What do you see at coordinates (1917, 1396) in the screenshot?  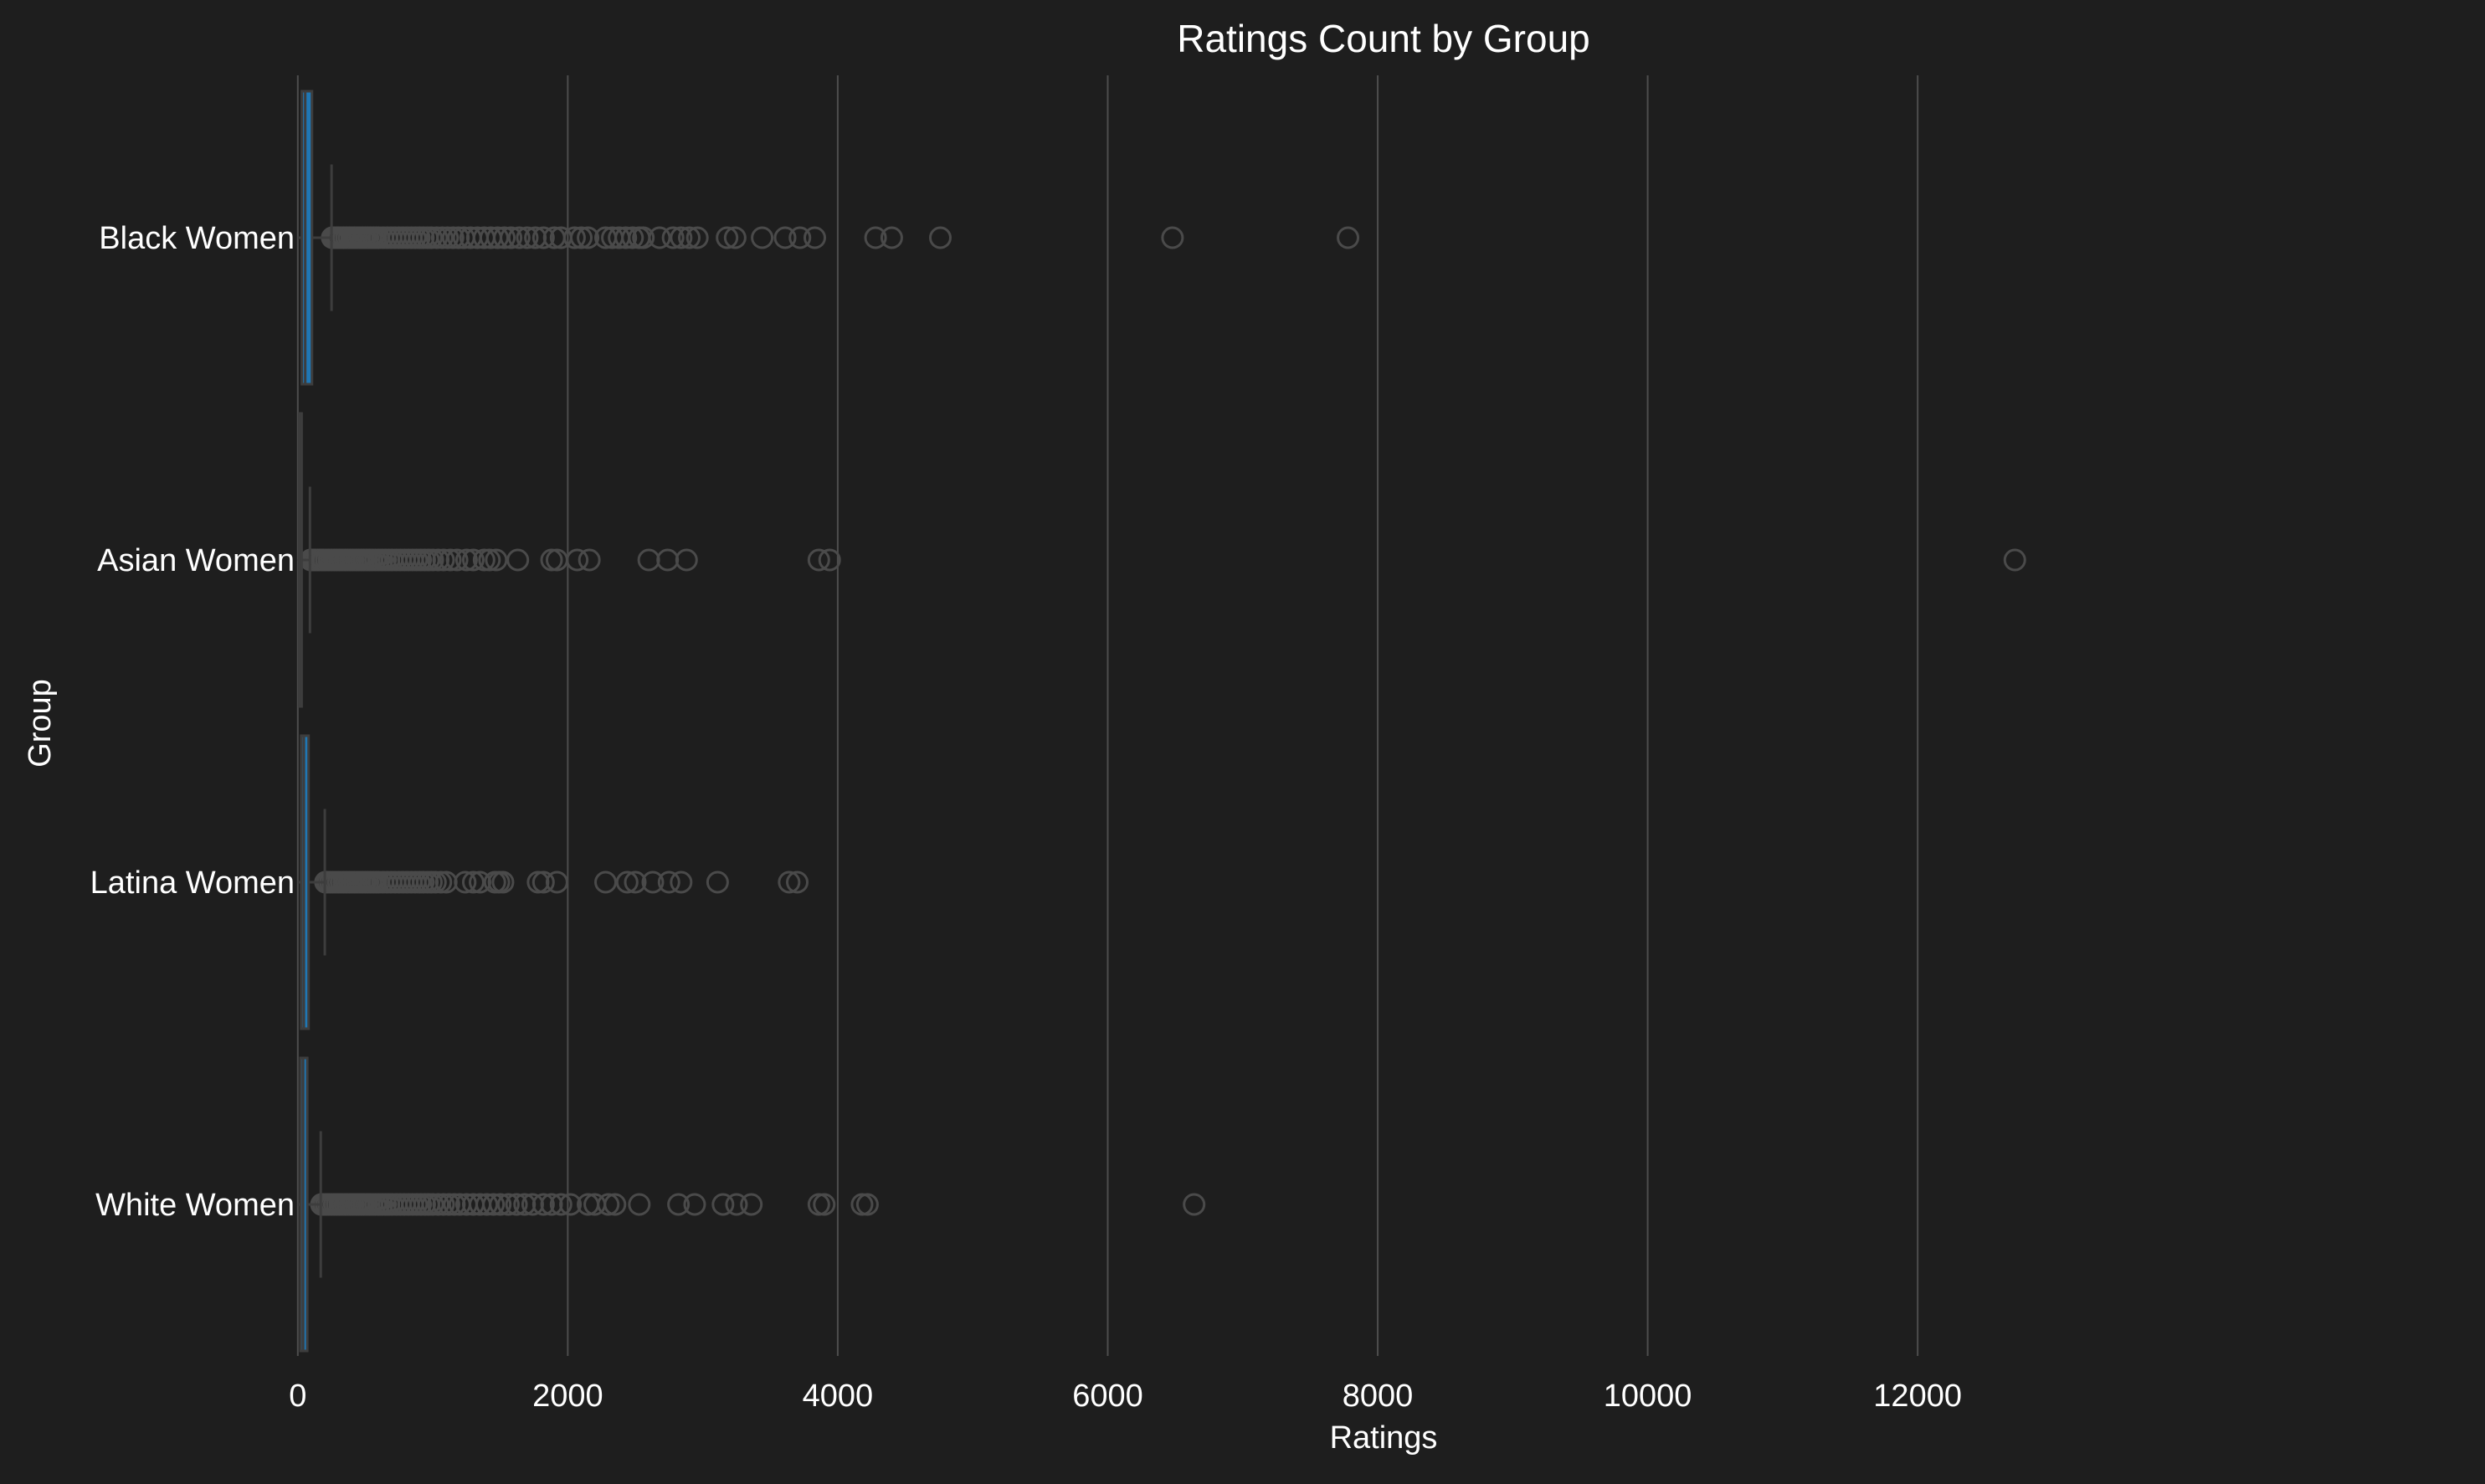 I see `x-tick-label: 12000` at bounding box center [1917, 1396].